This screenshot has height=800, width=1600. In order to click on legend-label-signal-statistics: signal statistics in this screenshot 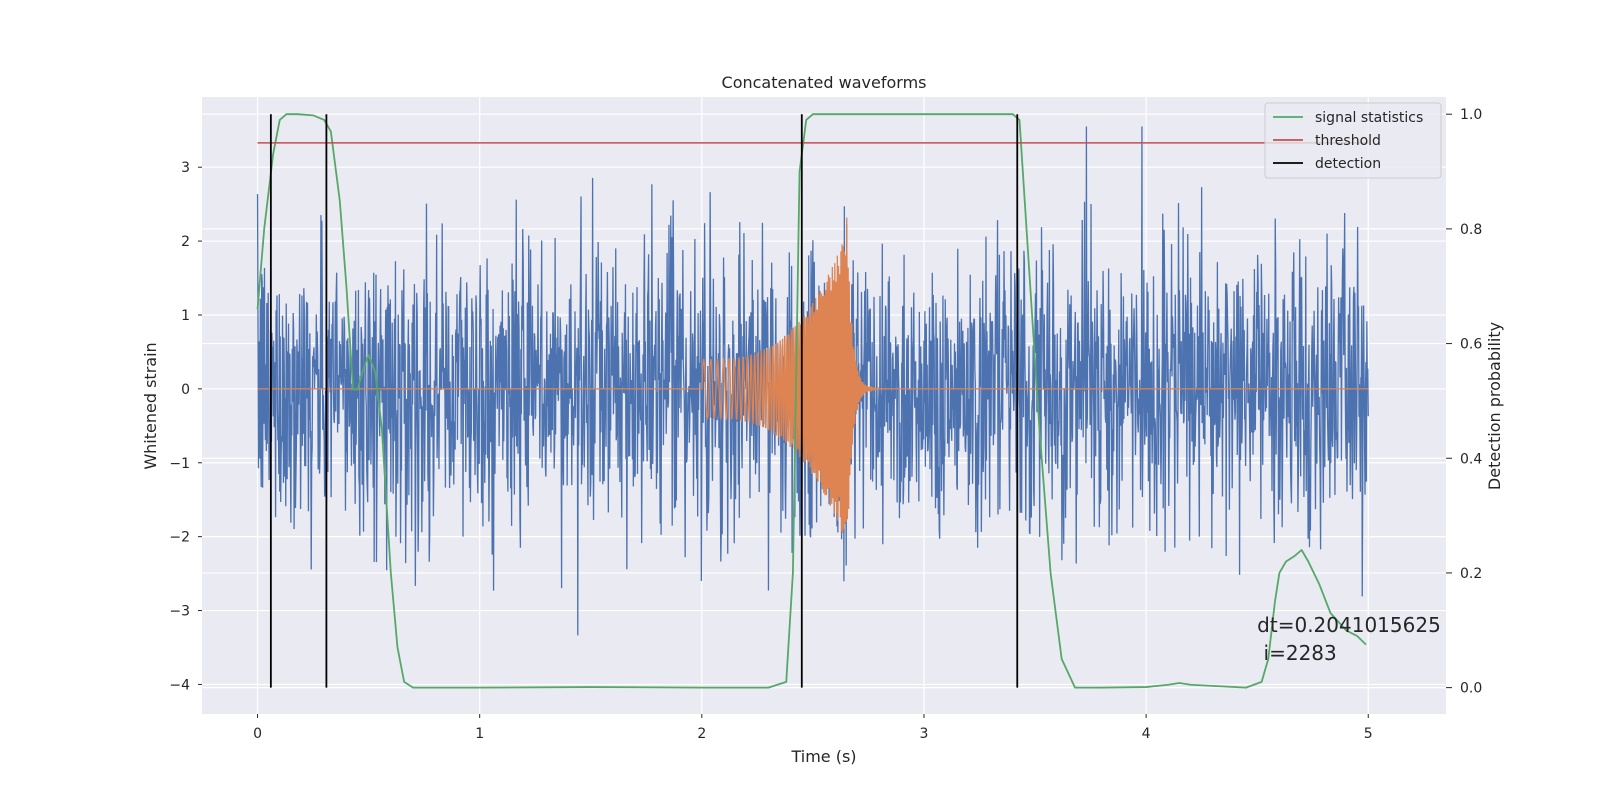, I will do `click(1369, 118)`.